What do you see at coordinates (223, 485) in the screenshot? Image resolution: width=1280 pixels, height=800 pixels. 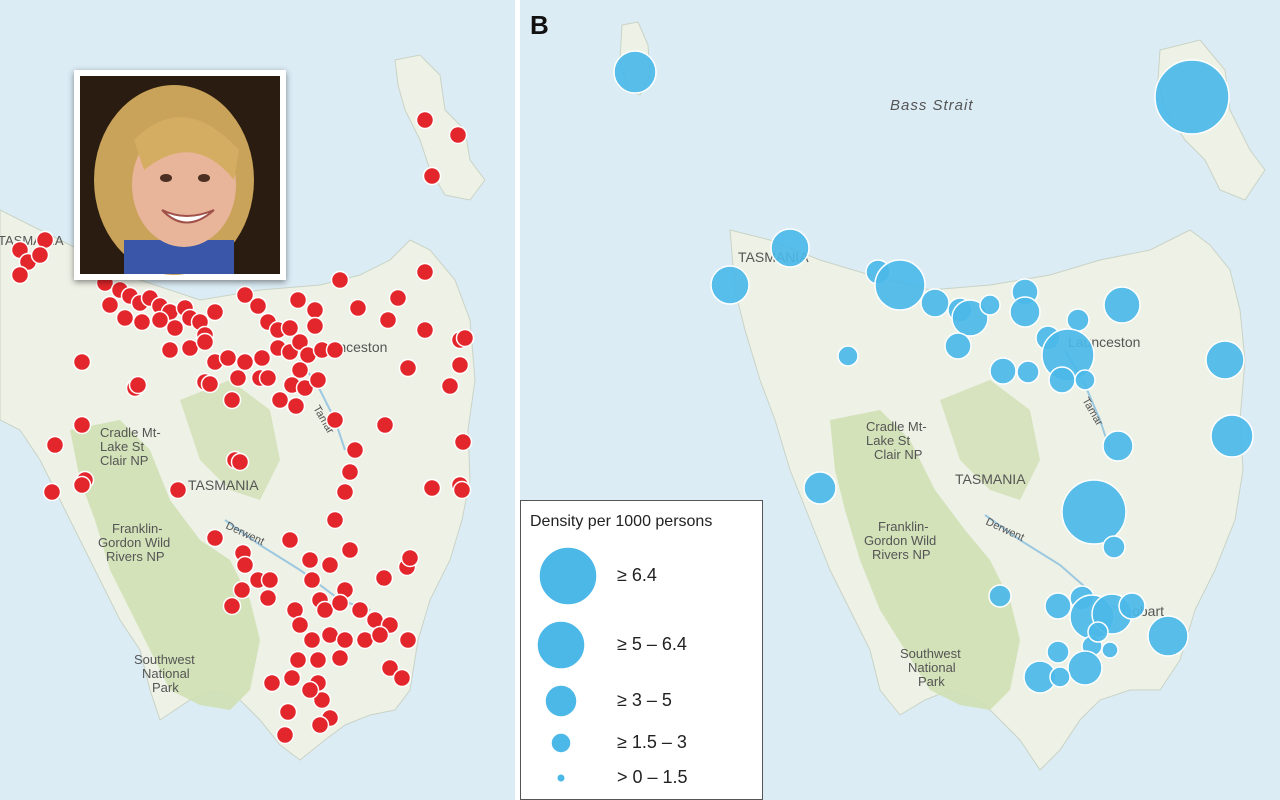 I see `map-a-label-tasmania: TASMANIA` at bounding box center [223, 485].